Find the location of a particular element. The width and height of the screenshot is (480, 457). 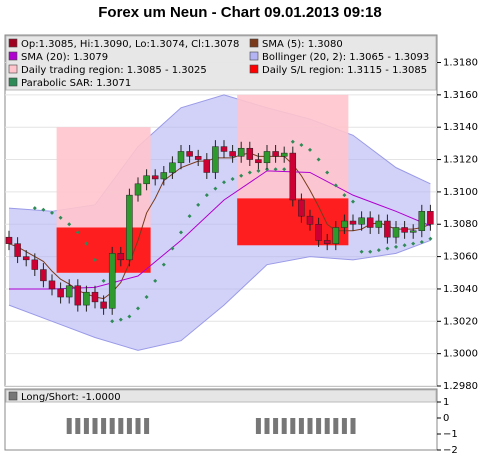

y-tick-label: −2 is located at coordinates (450, 450).